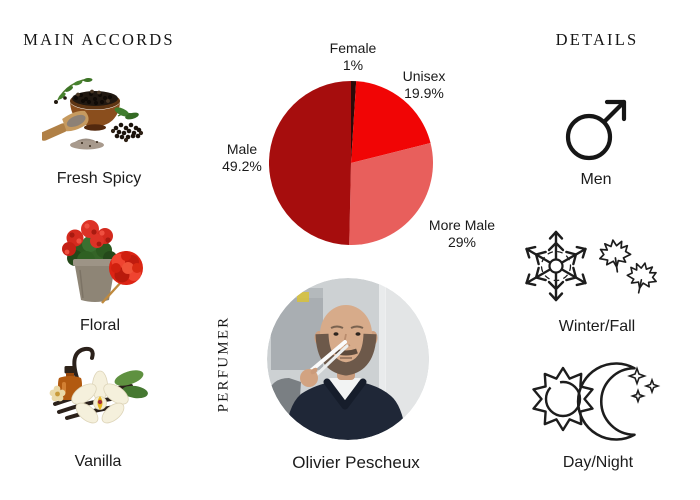 This screenshot has width=700, height=500. I want to click on mars-icon, so click(596, 130).